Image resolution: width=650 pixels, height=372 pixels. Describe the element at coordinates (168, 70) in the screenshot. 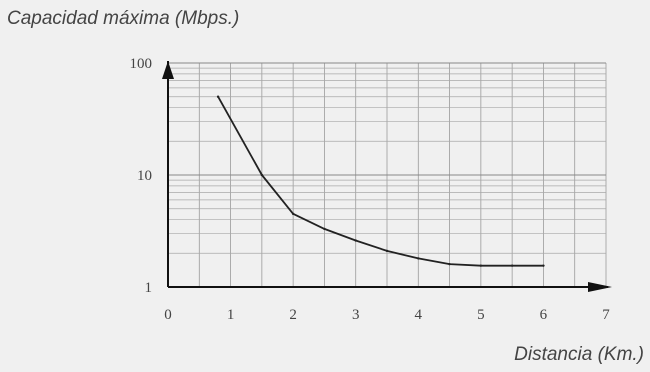

I see `y-axis-arrow` at that location.